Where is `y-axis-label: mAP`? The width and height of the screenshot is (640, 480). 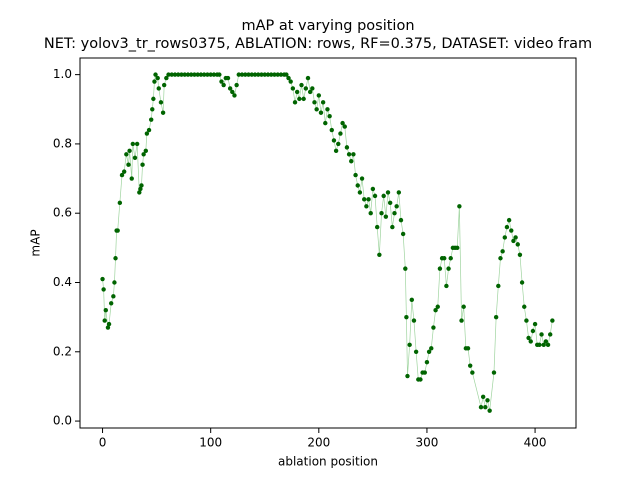
y-axis-label: mAP is located at coordinates (36, 242).